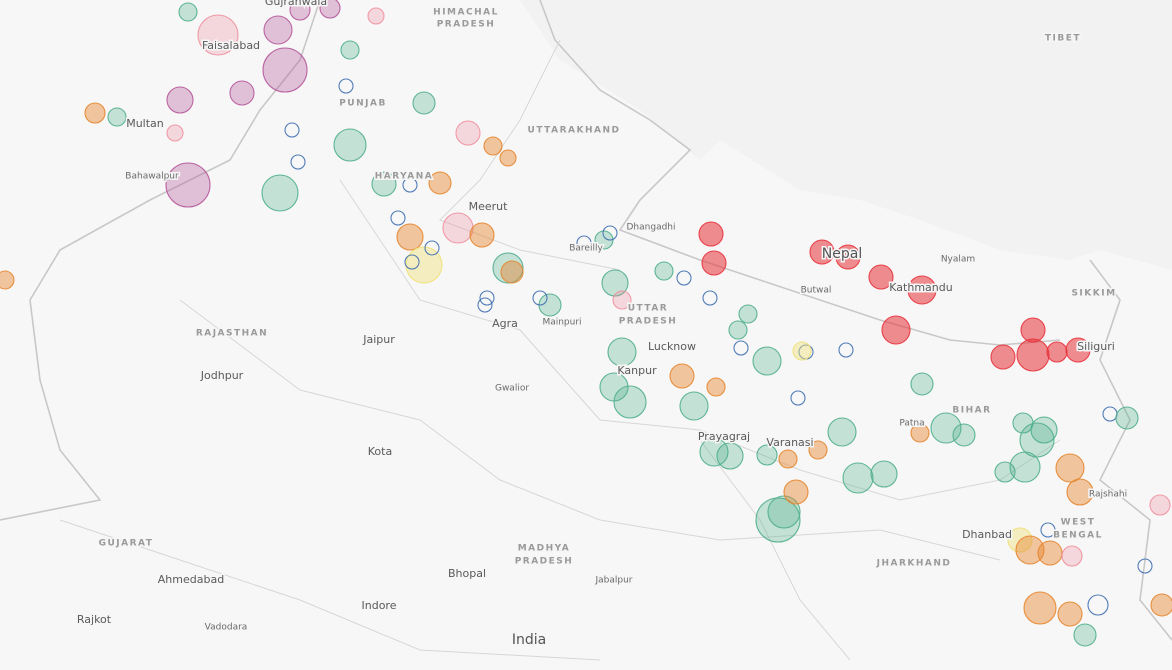  What do you see at coordinates (958, 260) in the screenshot?
I see `place-label: Nyalam` at bounding box center [958, 260].